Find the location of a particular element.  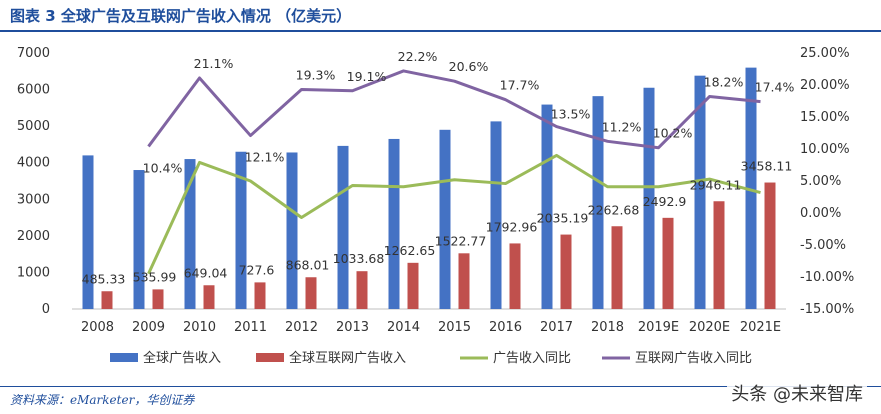

y-right-tick-label: 15.00% is located at coordinates (825, 117).